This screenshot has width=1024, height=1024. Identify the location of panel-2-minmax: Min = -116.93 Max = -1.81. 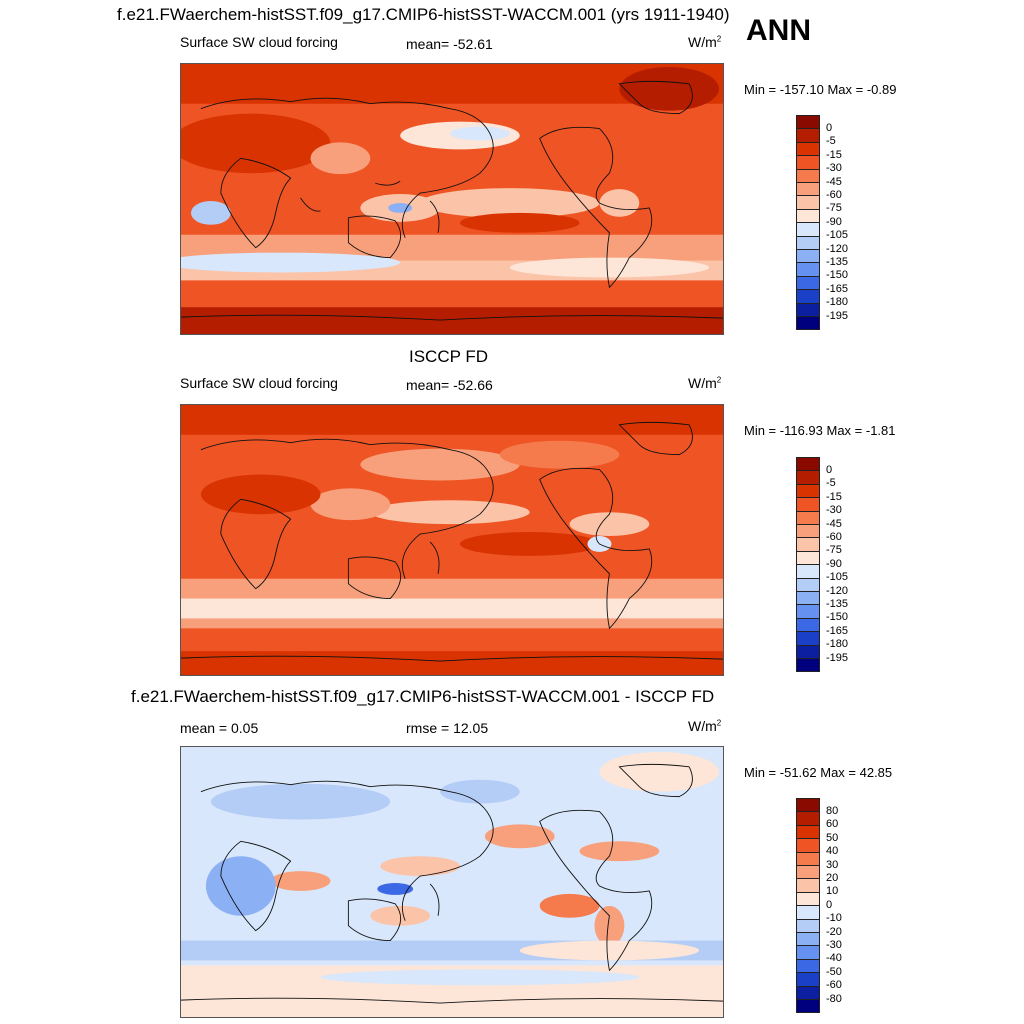
(820, 430).